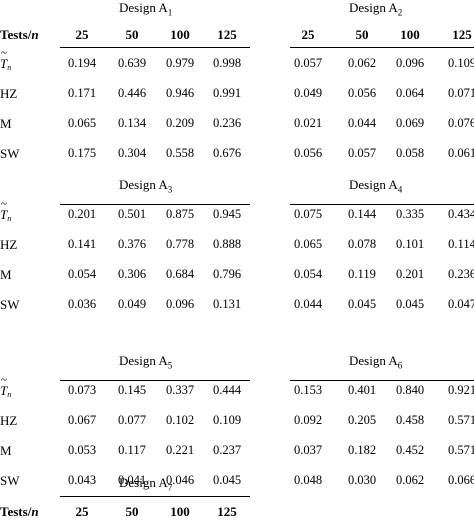  What do you see at coordinates (410, 34) in the screenshot?
I see `header-size-right-100: 100` at bounding box center [410, 34].